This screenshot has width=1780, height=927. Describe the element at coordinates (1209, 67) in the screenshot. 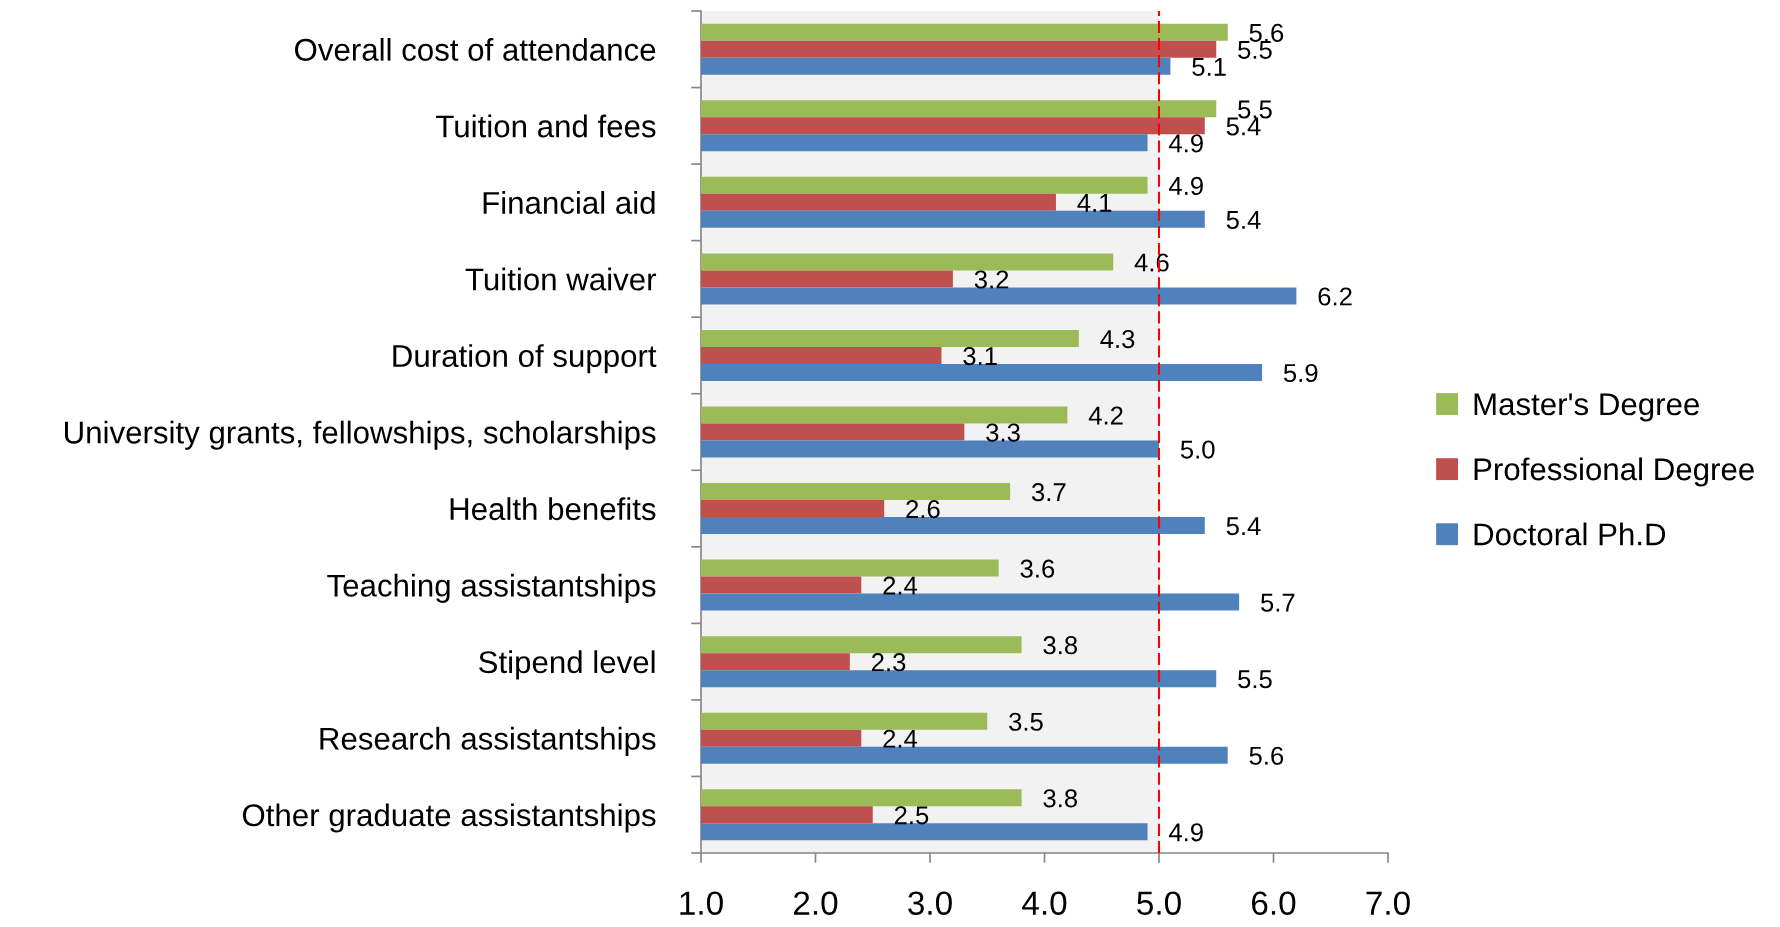

I see `data-label: 5.1` at that location.